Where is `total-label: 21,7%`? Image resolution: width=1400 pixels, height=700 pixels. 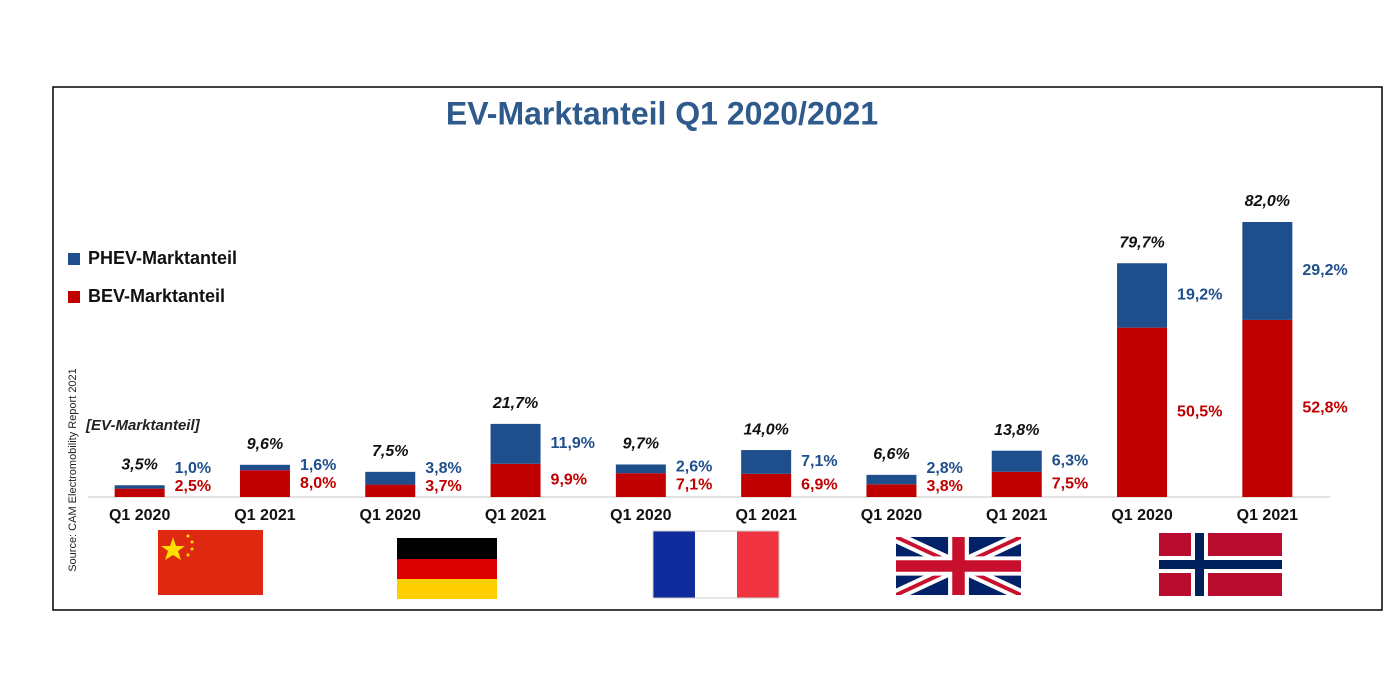 total-label: 21,7% is located at coordinates (515, 403).